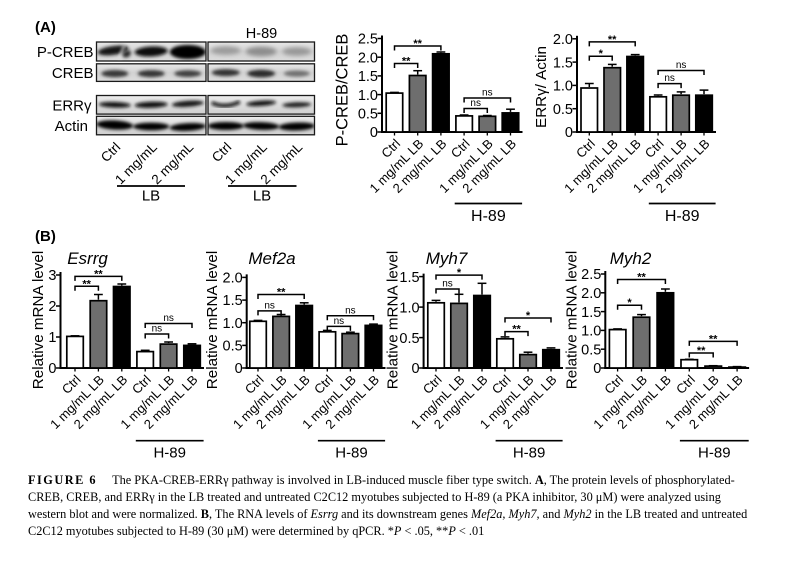 This screenshot has width=801, height=573. What do you see at coordinates (72, 105) in the screenshot?
I see `svg-text: ERRγ` at bounding box center [72, 105].